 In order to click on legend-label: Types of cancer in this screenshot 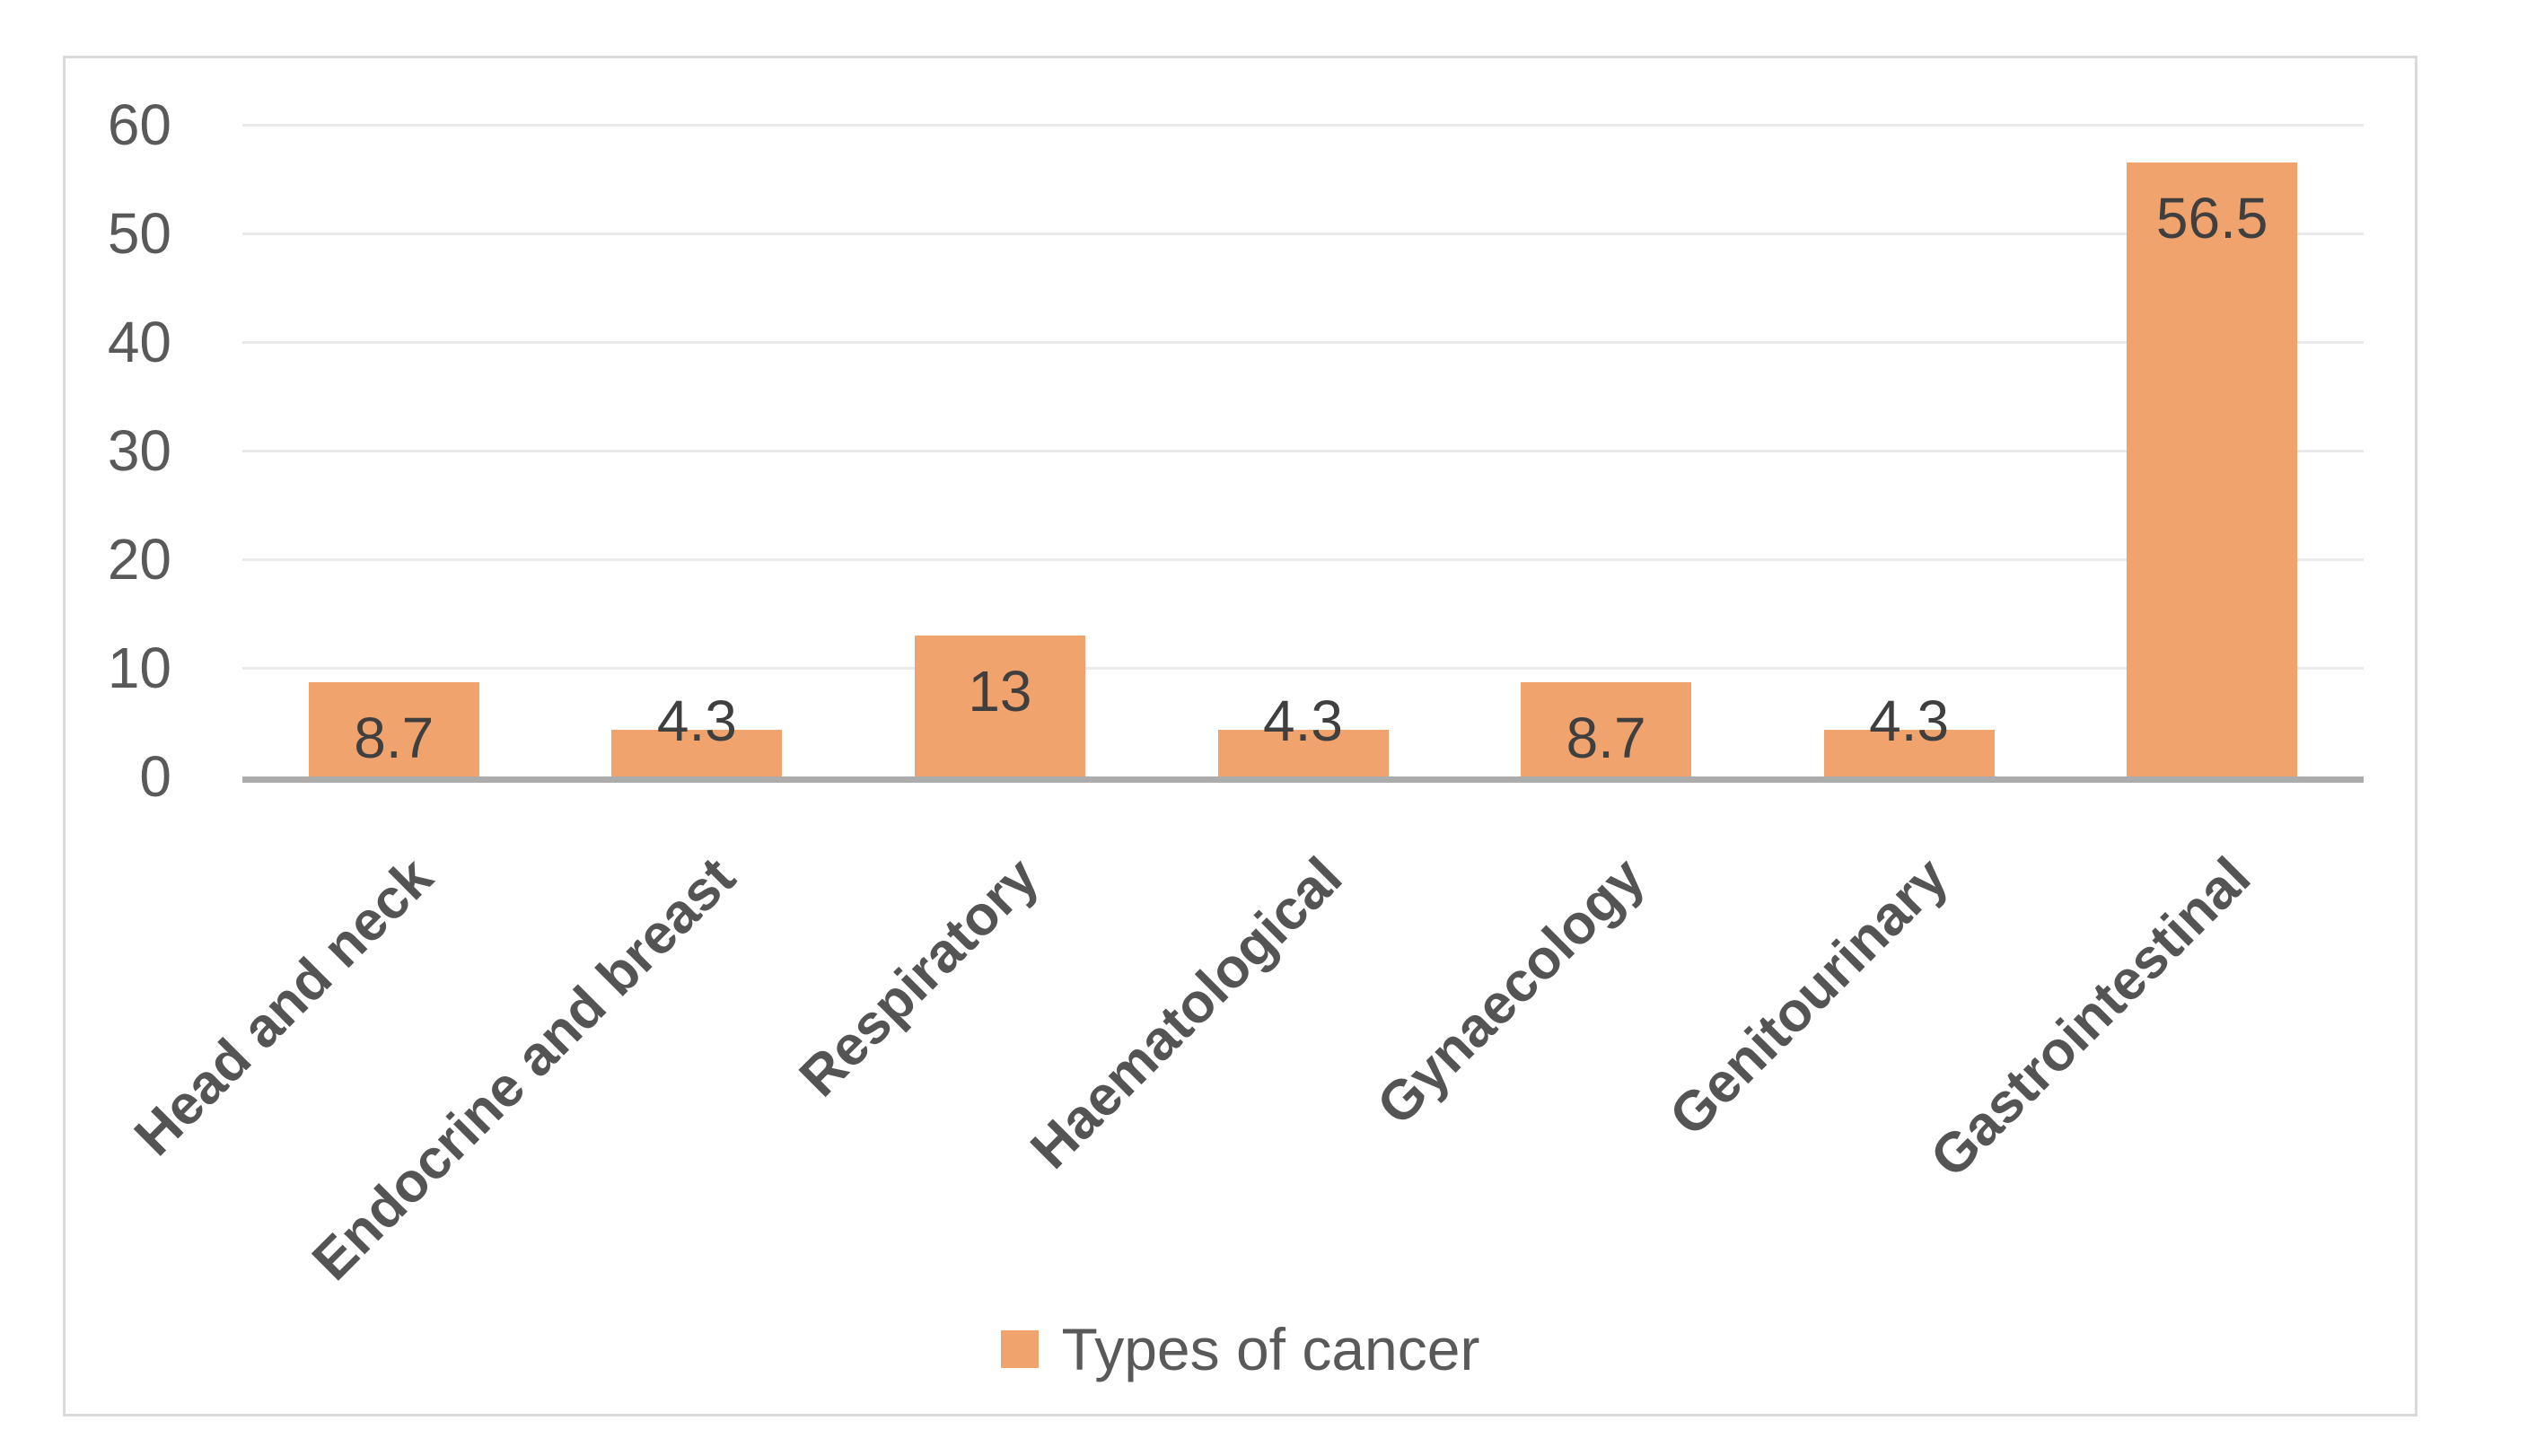, I will do `click(1270, 1349)`.